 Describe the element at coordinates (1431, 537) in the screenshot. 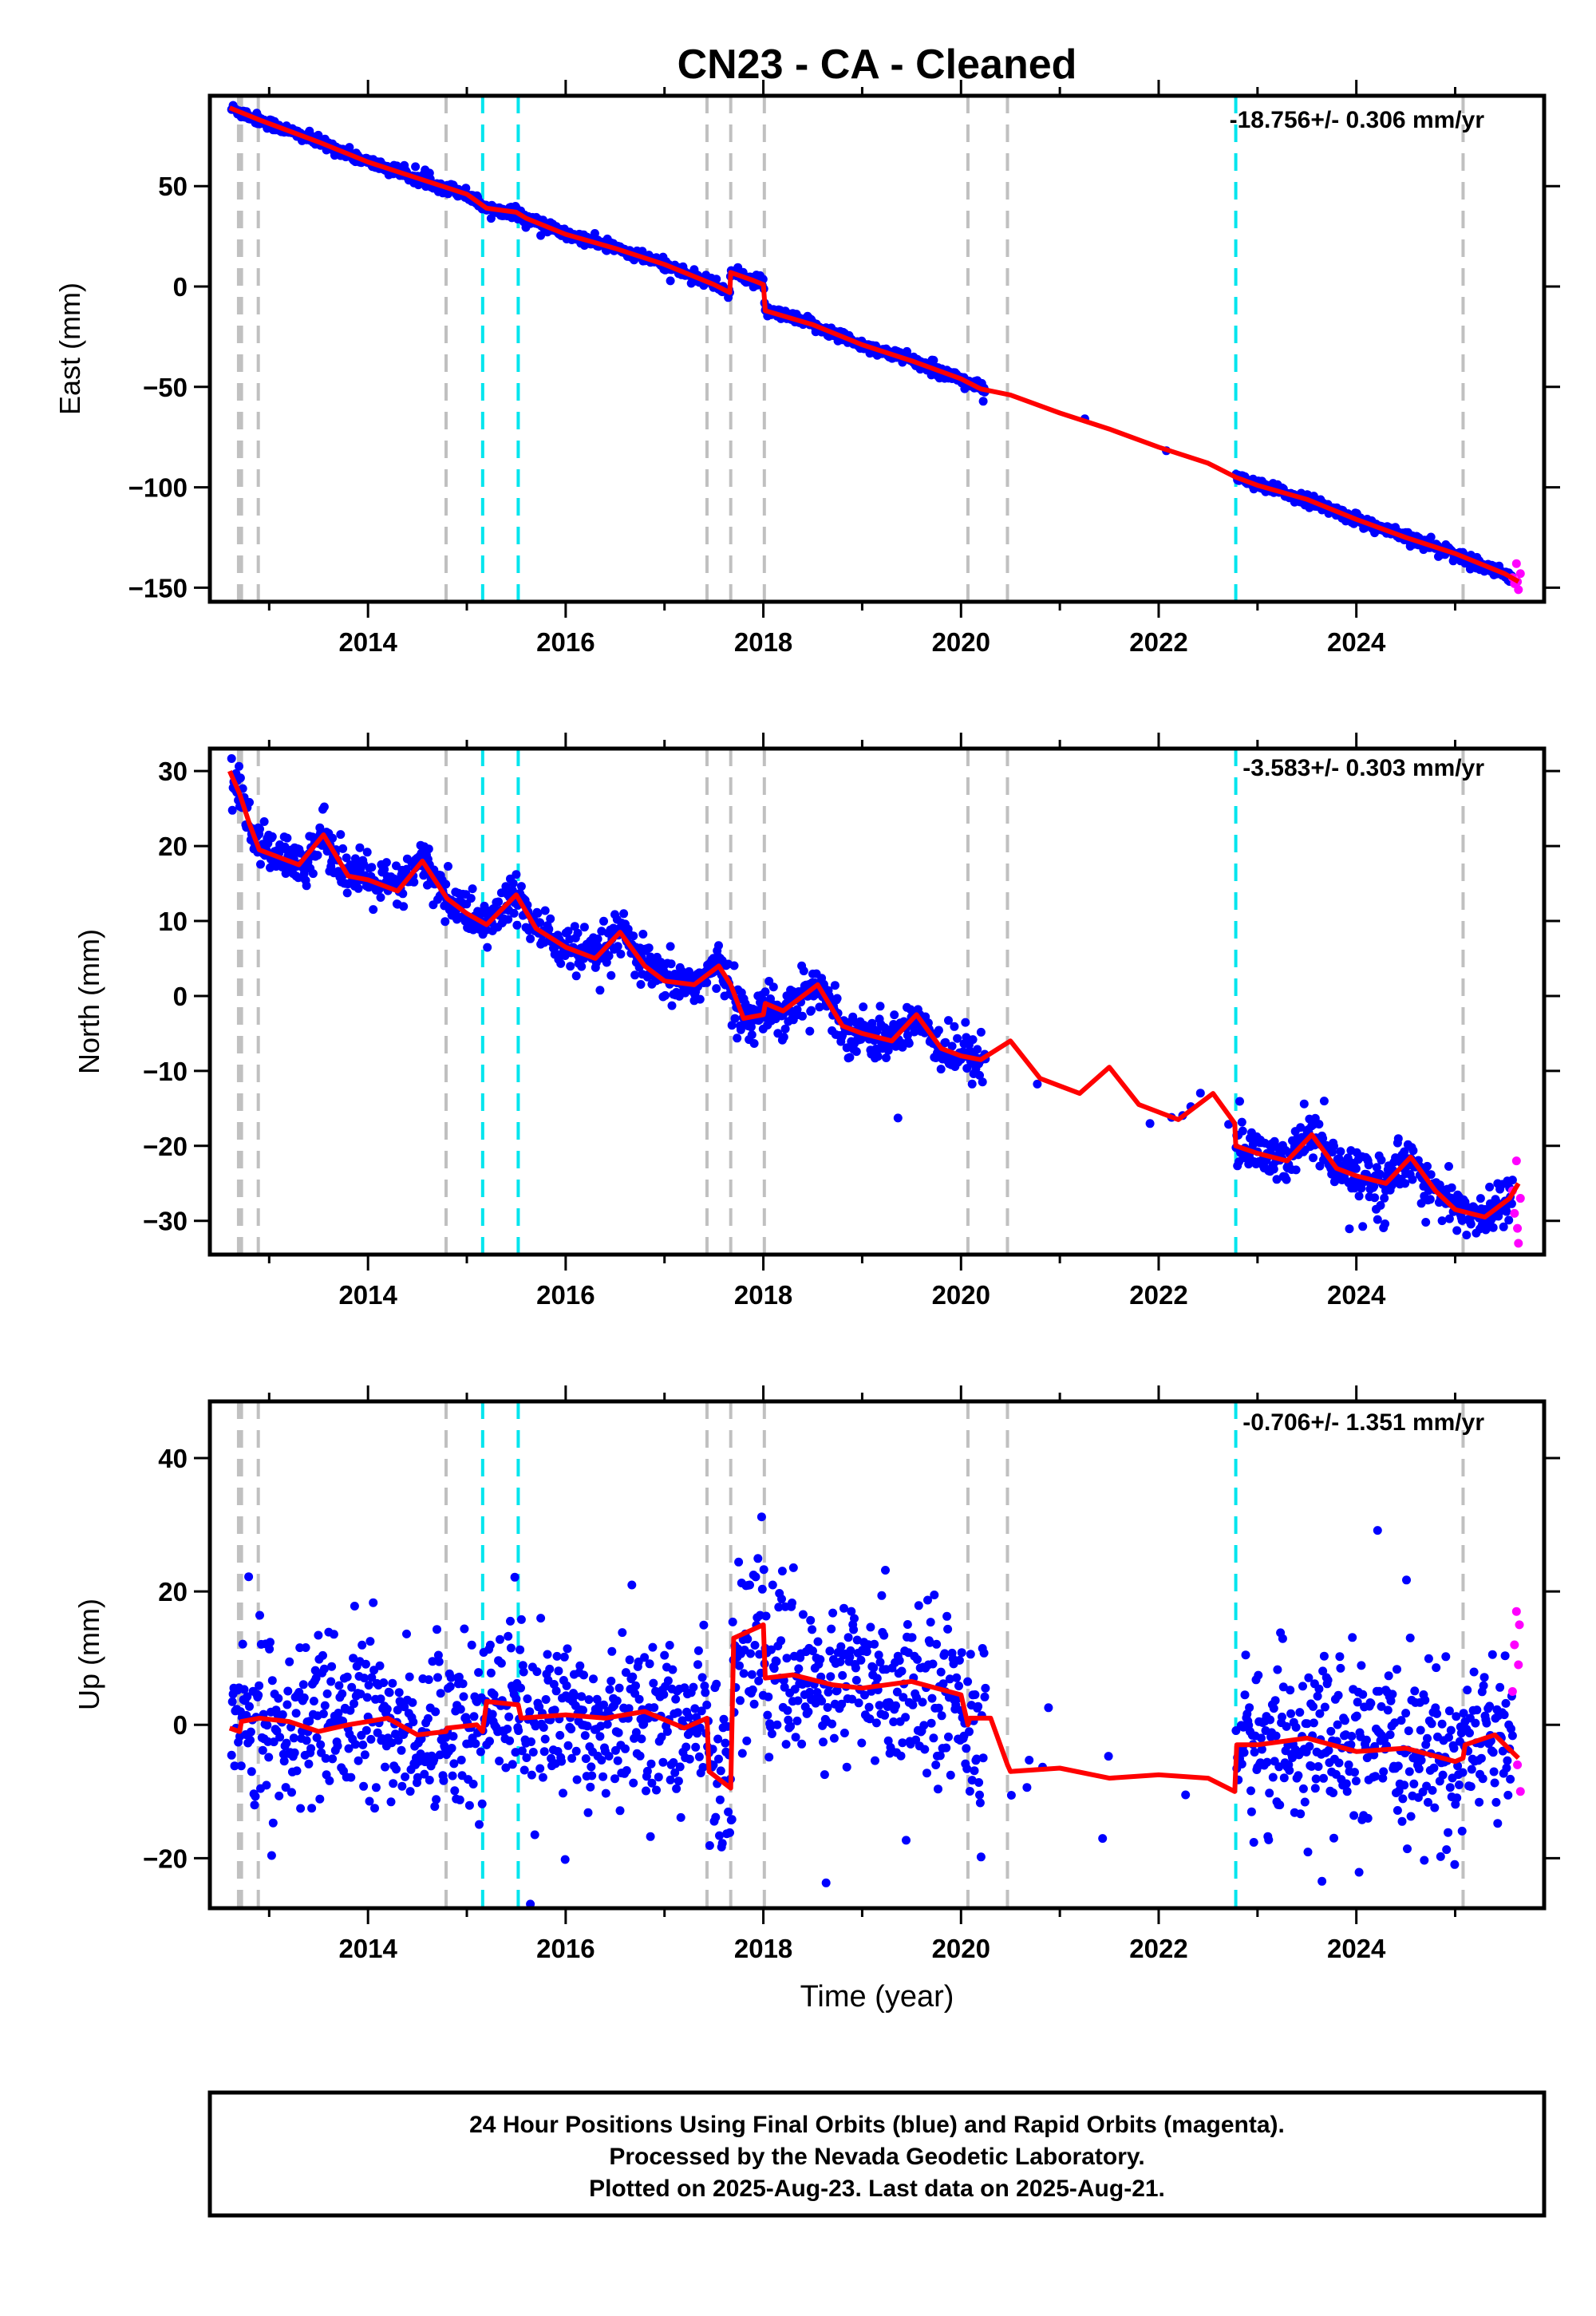

I see `east-data-point` at that location.